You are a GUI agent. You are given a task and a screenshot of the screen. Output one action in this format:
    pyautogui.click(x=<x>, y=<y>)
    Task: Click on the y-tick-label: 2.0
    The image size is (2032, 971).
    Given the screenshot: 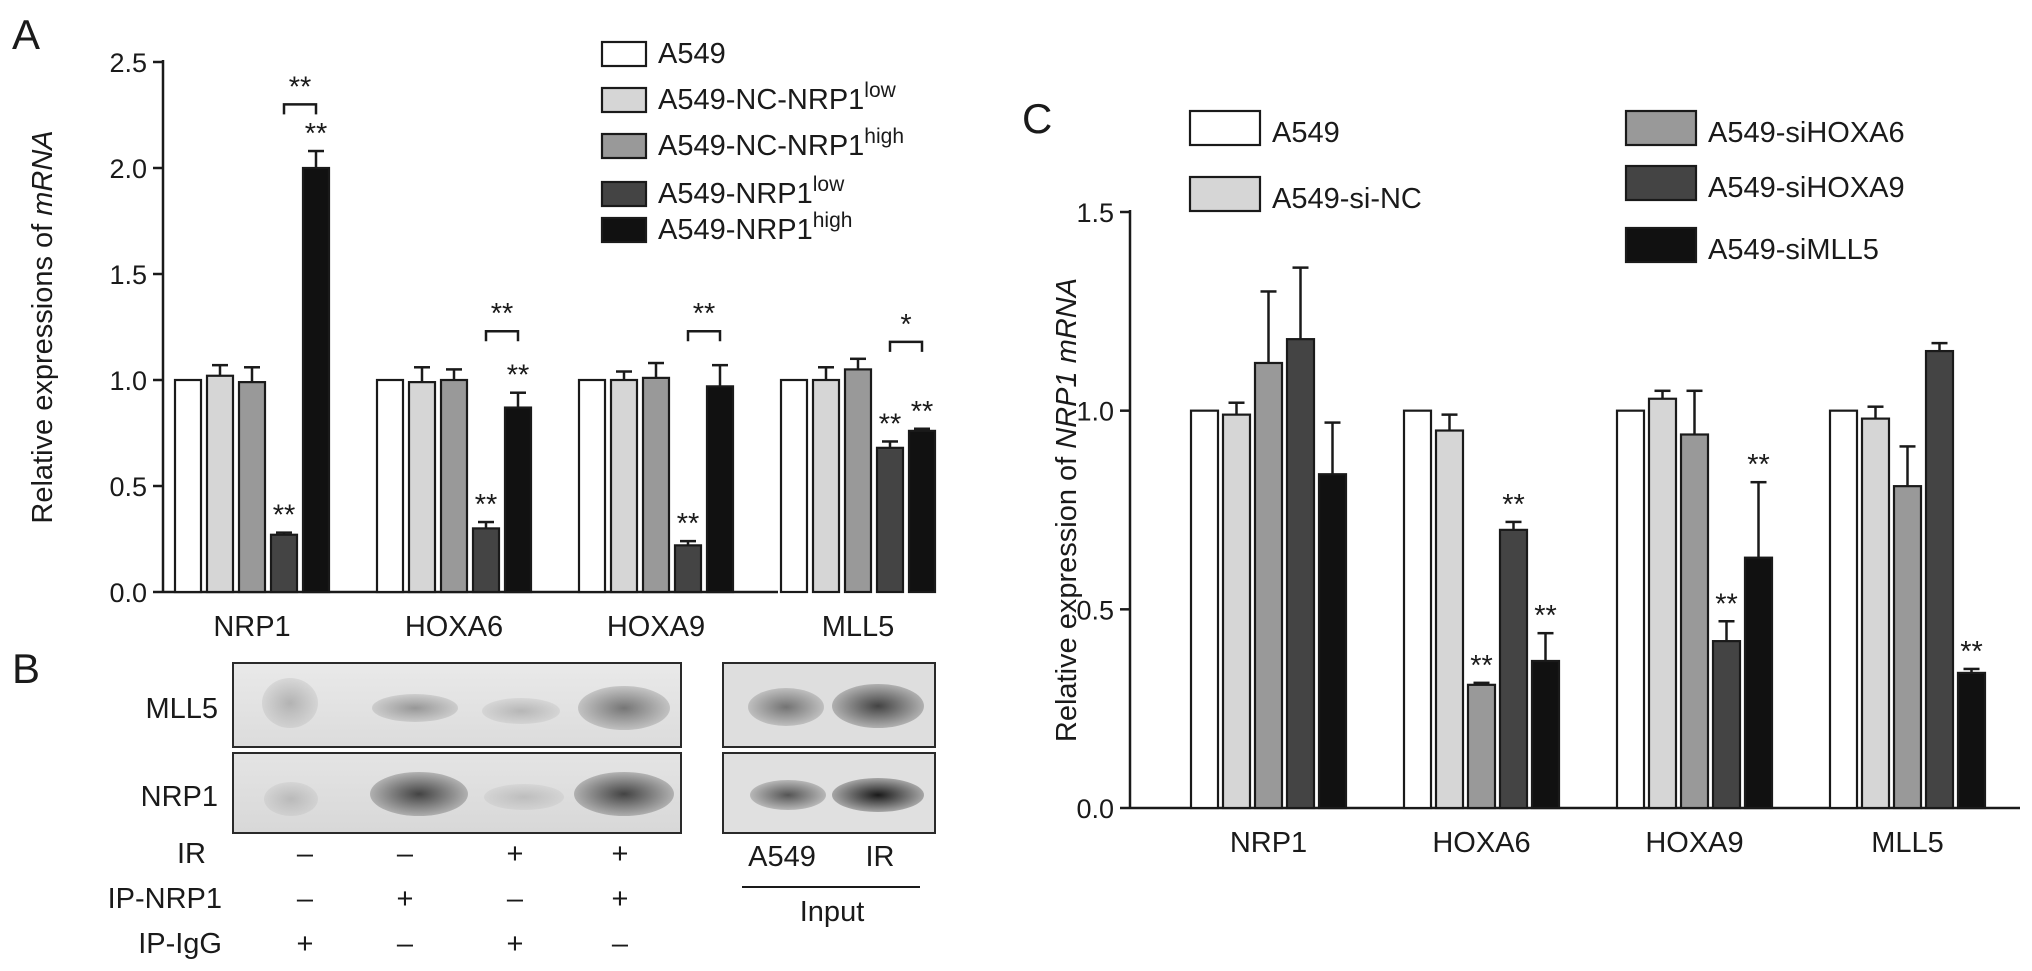 What is the action you would take?
    pyautogui.click(x=128, y=169)
    